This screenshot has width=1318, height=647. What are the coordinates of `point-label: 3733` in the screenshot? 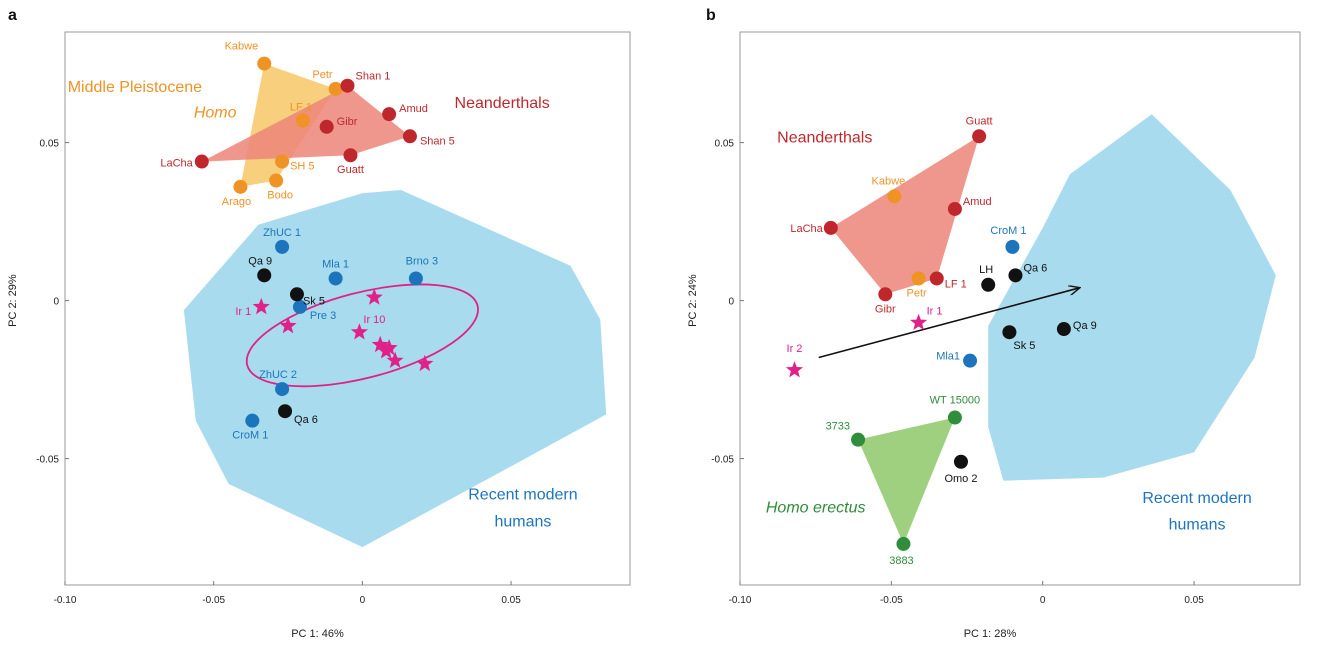 It's located at (838, 427).